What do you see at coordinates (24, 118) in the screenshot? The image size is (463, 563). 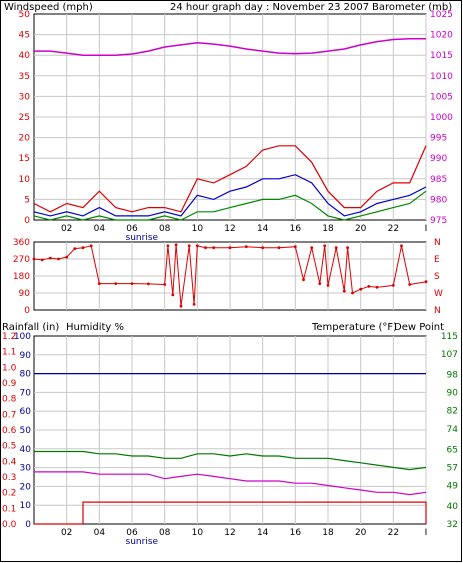 I see `wind-tick-label: 25` at bounding box center [24, 118].